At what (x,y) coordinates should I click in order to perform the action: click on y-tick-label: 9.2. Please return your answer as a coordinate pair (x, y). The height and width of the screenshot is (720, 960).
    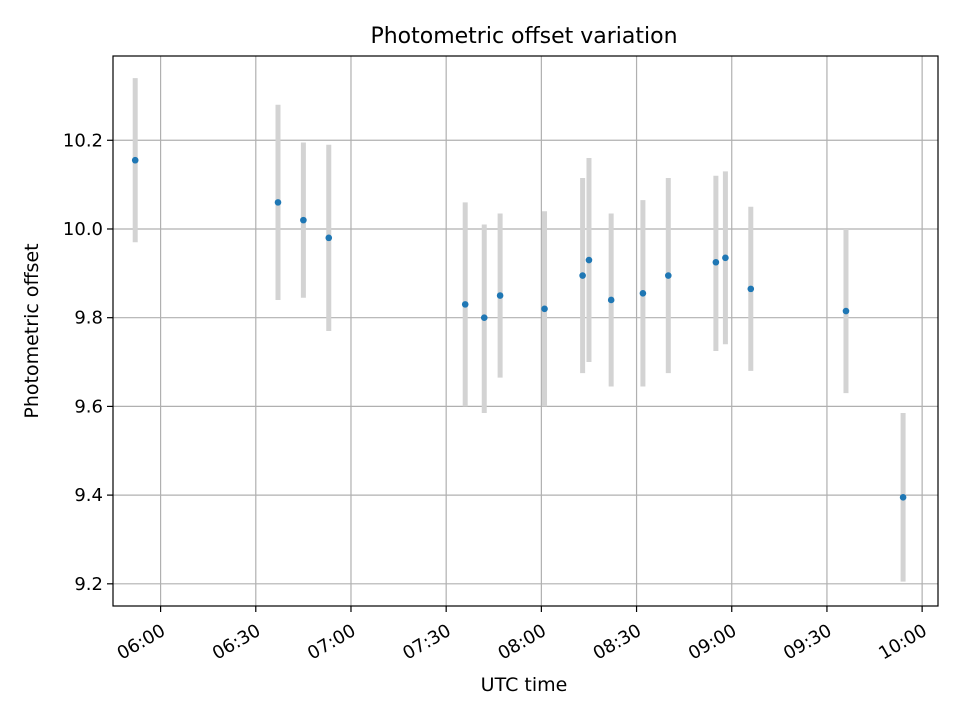
    Looking at the image, I should click on (88, 584).